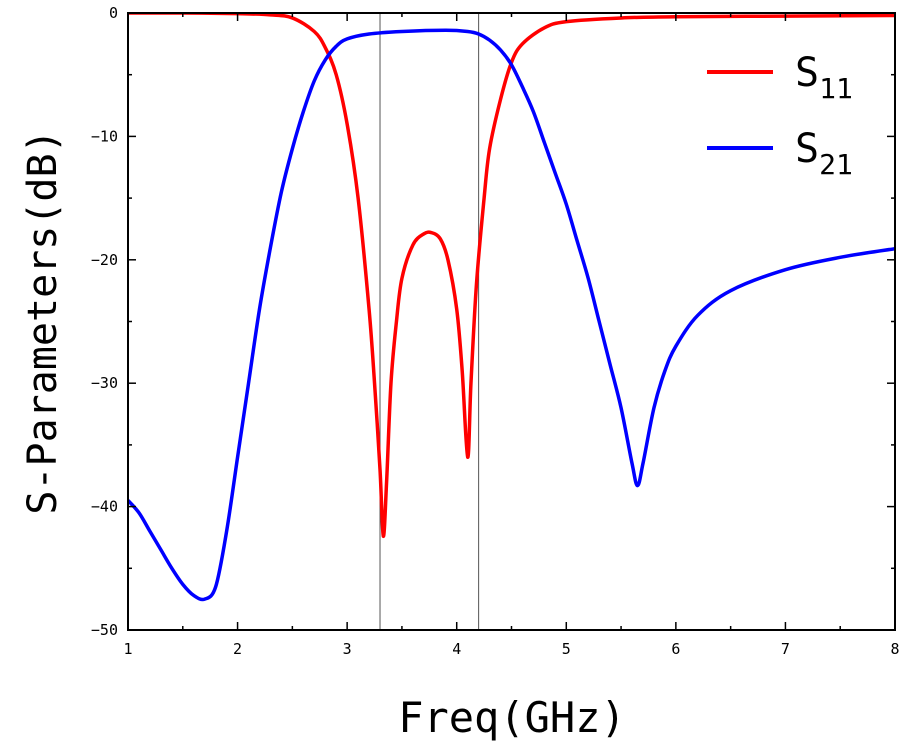  Describe the element at coordinates (43, 321) in the screenshot. I see `y-axis-title: S-Parameters(dB)` at that location.